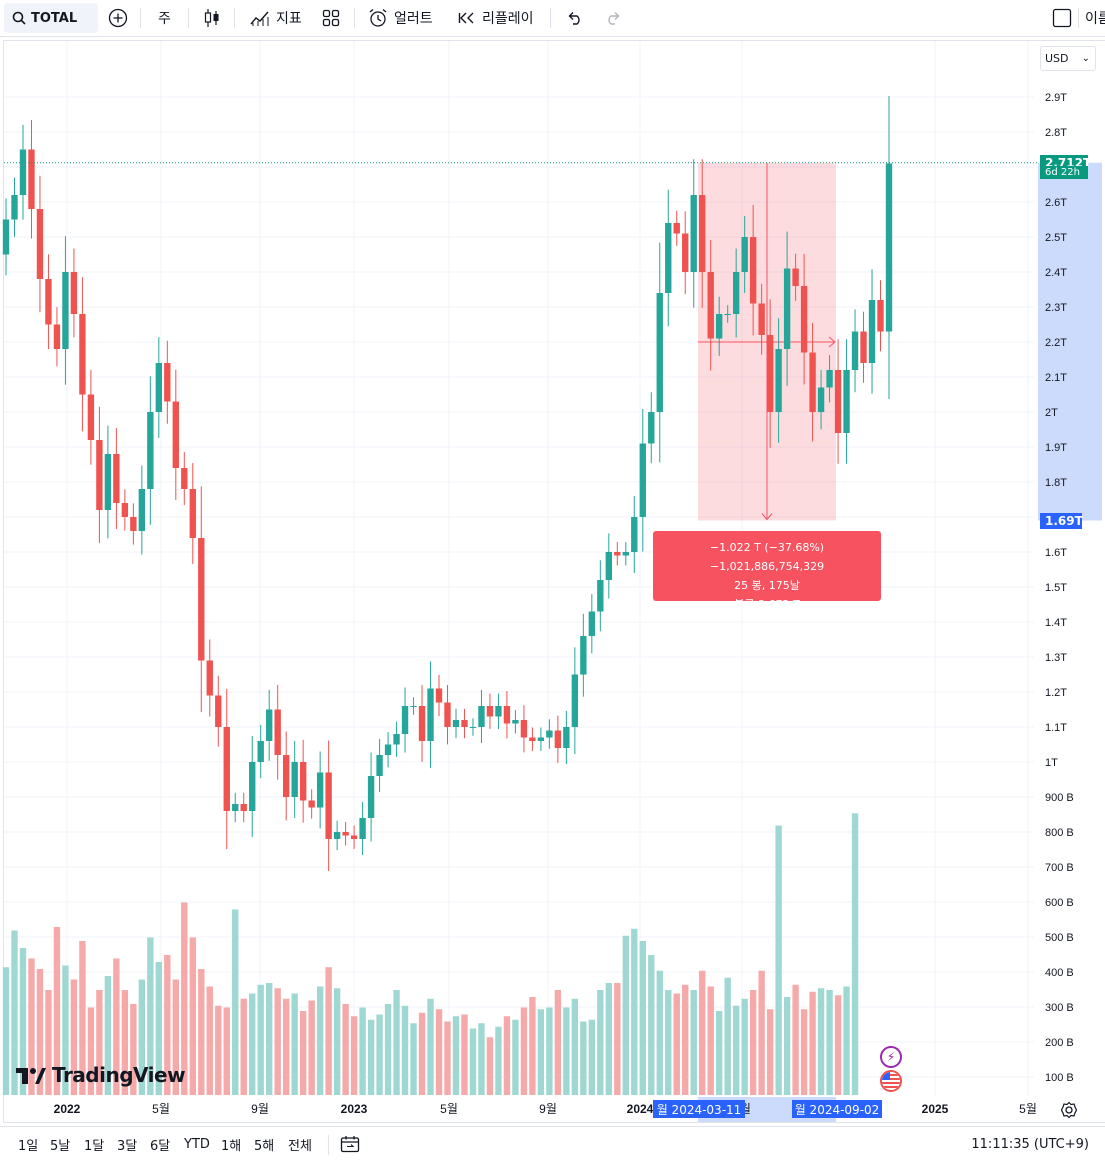  Describe the element at coordinates (264, 1146) in the screenshot. I see `range-button: 5해` at that location.